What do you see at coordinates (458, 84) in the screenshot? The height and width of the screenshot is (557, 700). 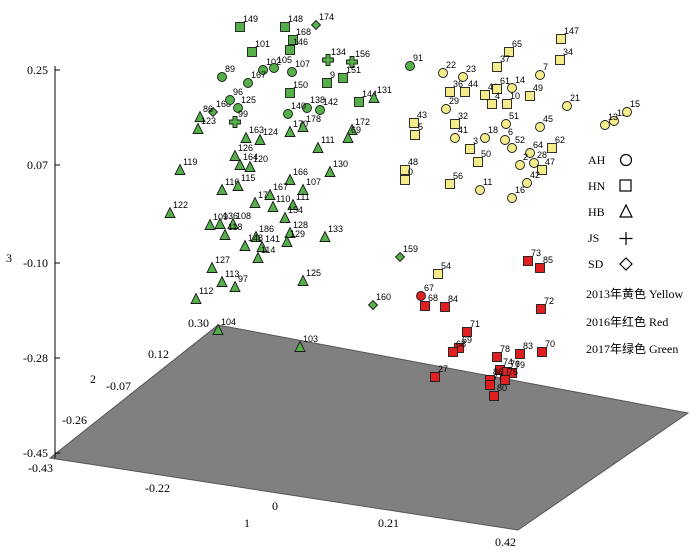 I see `point-label-0-10: 36` at bounding box center [458, 84].